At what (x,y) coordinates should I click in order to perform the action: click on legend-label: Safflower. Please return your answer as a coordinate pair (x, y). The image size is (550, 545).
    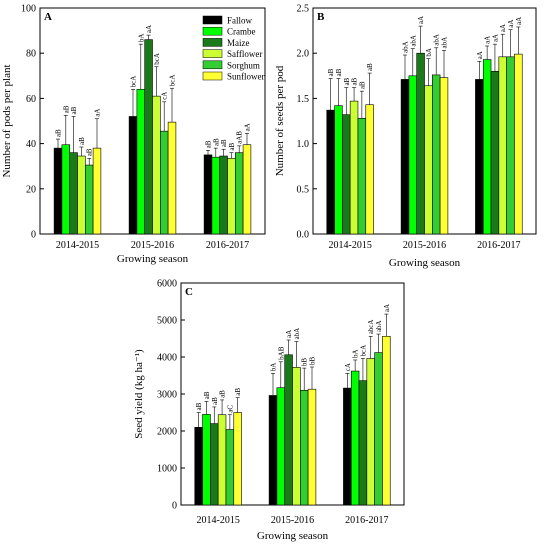
    Looking at the image, I should click on (244, 54).